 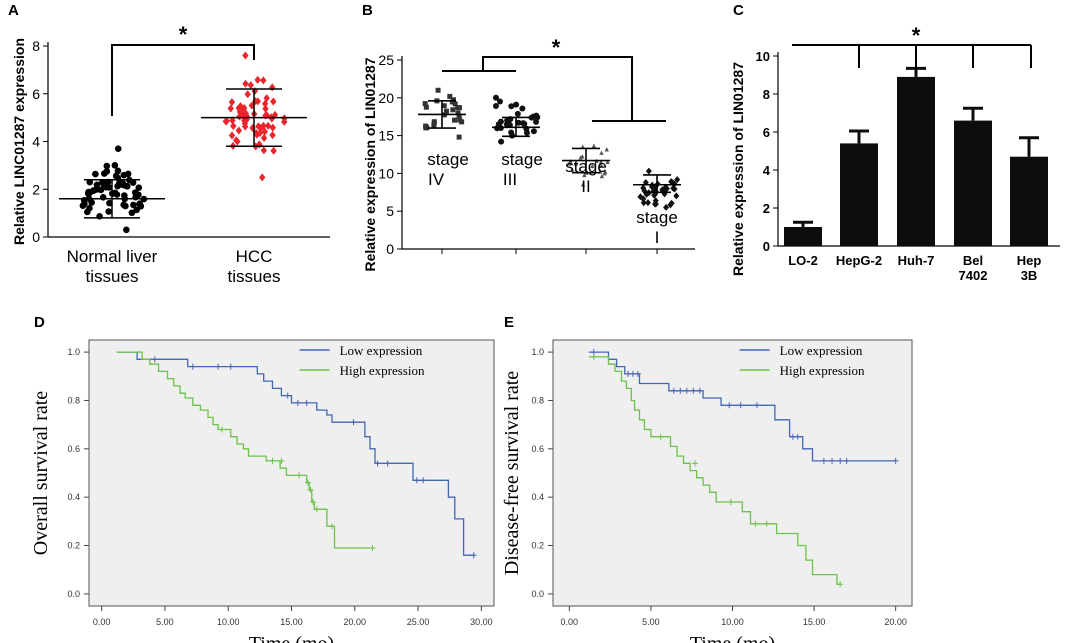 What do you see at coordinates (73, 546) in the screenshot?
I see `y-tick-label: 0.2` at bounding box center [73, 546].